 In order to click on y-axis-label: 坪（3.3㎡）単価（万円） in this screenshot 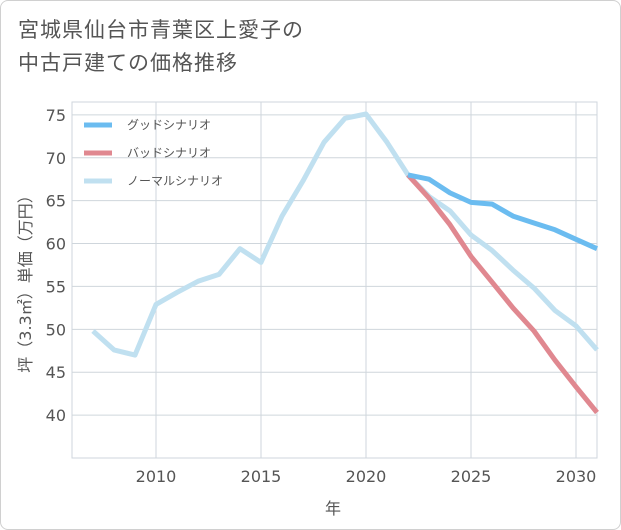, I will do `click(25, 279)`.